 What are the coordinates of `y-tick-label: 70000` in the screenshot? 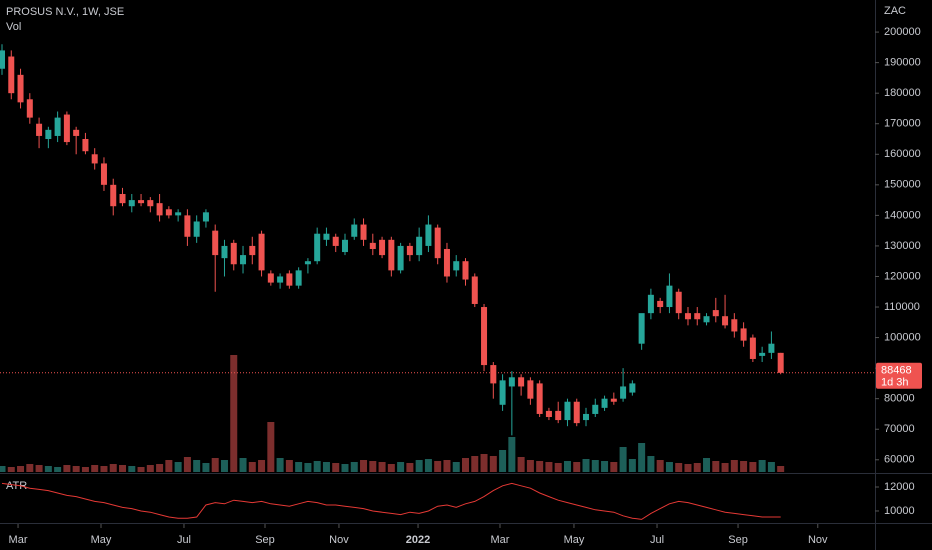 It's located at (899, 429).